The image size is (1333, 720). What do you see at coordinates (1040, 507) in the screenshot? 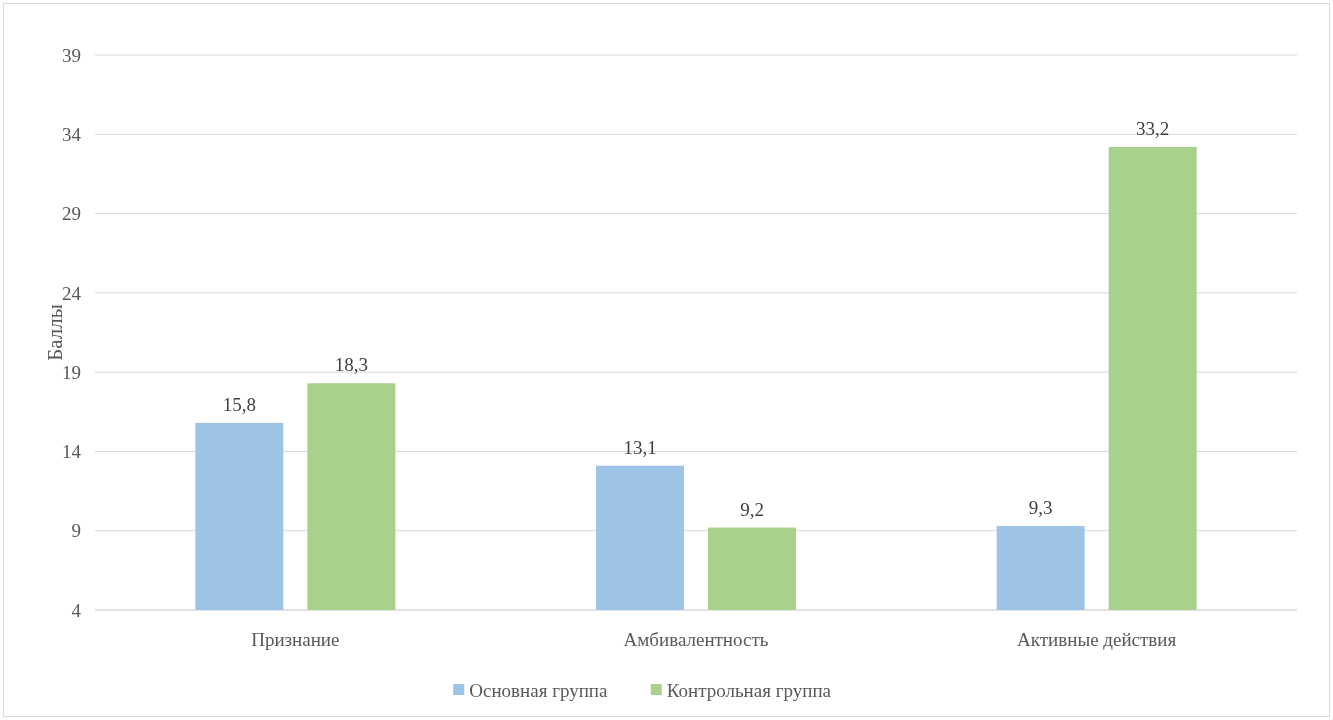
I see `data-label: 9,3` at bounding box center [1040, 507].